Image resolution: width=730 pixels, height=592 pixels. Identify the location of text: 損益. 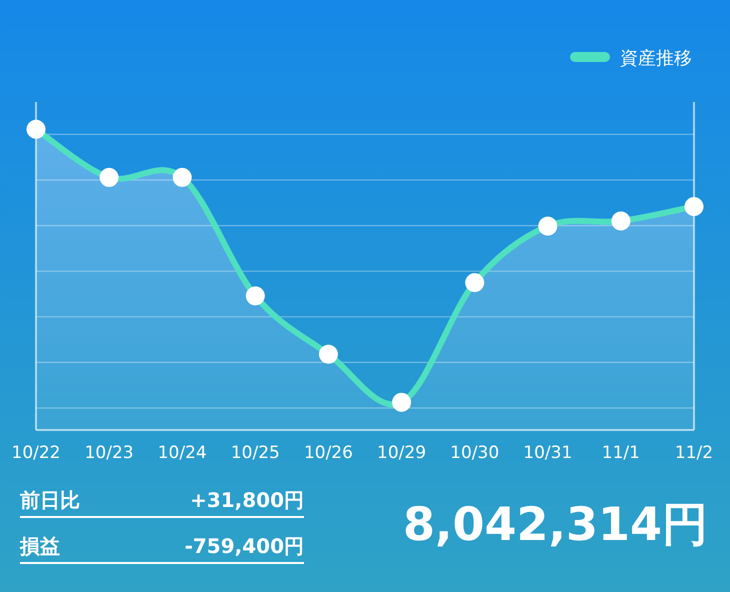
(39, 546).